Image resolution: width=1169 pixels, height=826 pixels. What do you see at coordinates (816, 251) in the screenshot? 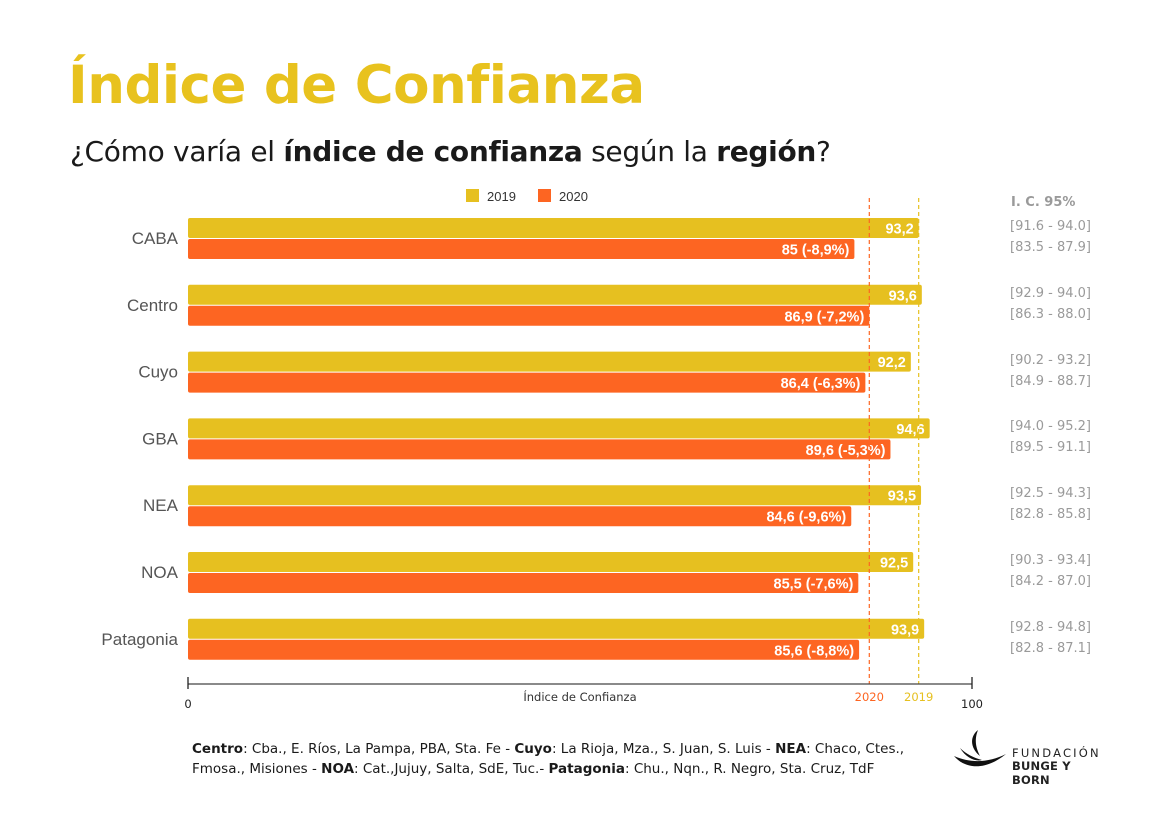
I see `data-label-2020: 85 (-8,9%)` at bounding box center [816, 251].